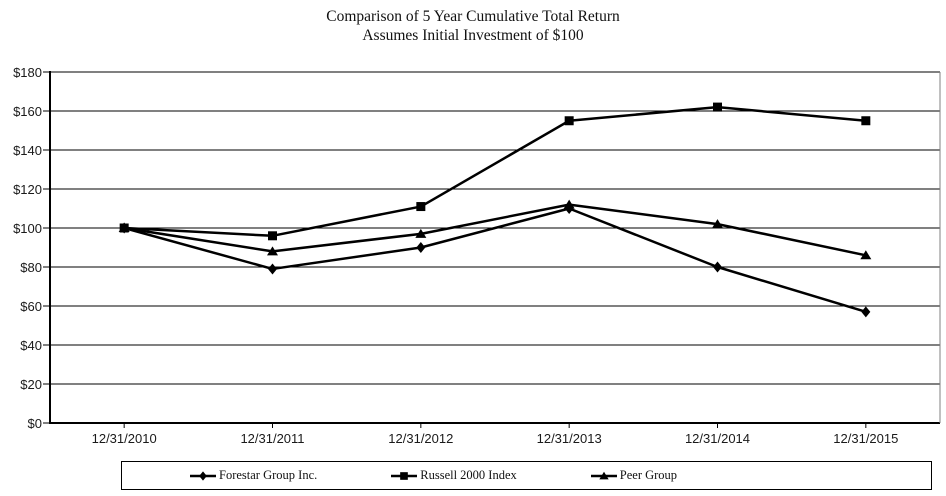 This screenshot has height=496, width=946. I want to click on y-tick-label: $60, so click(31, 306).